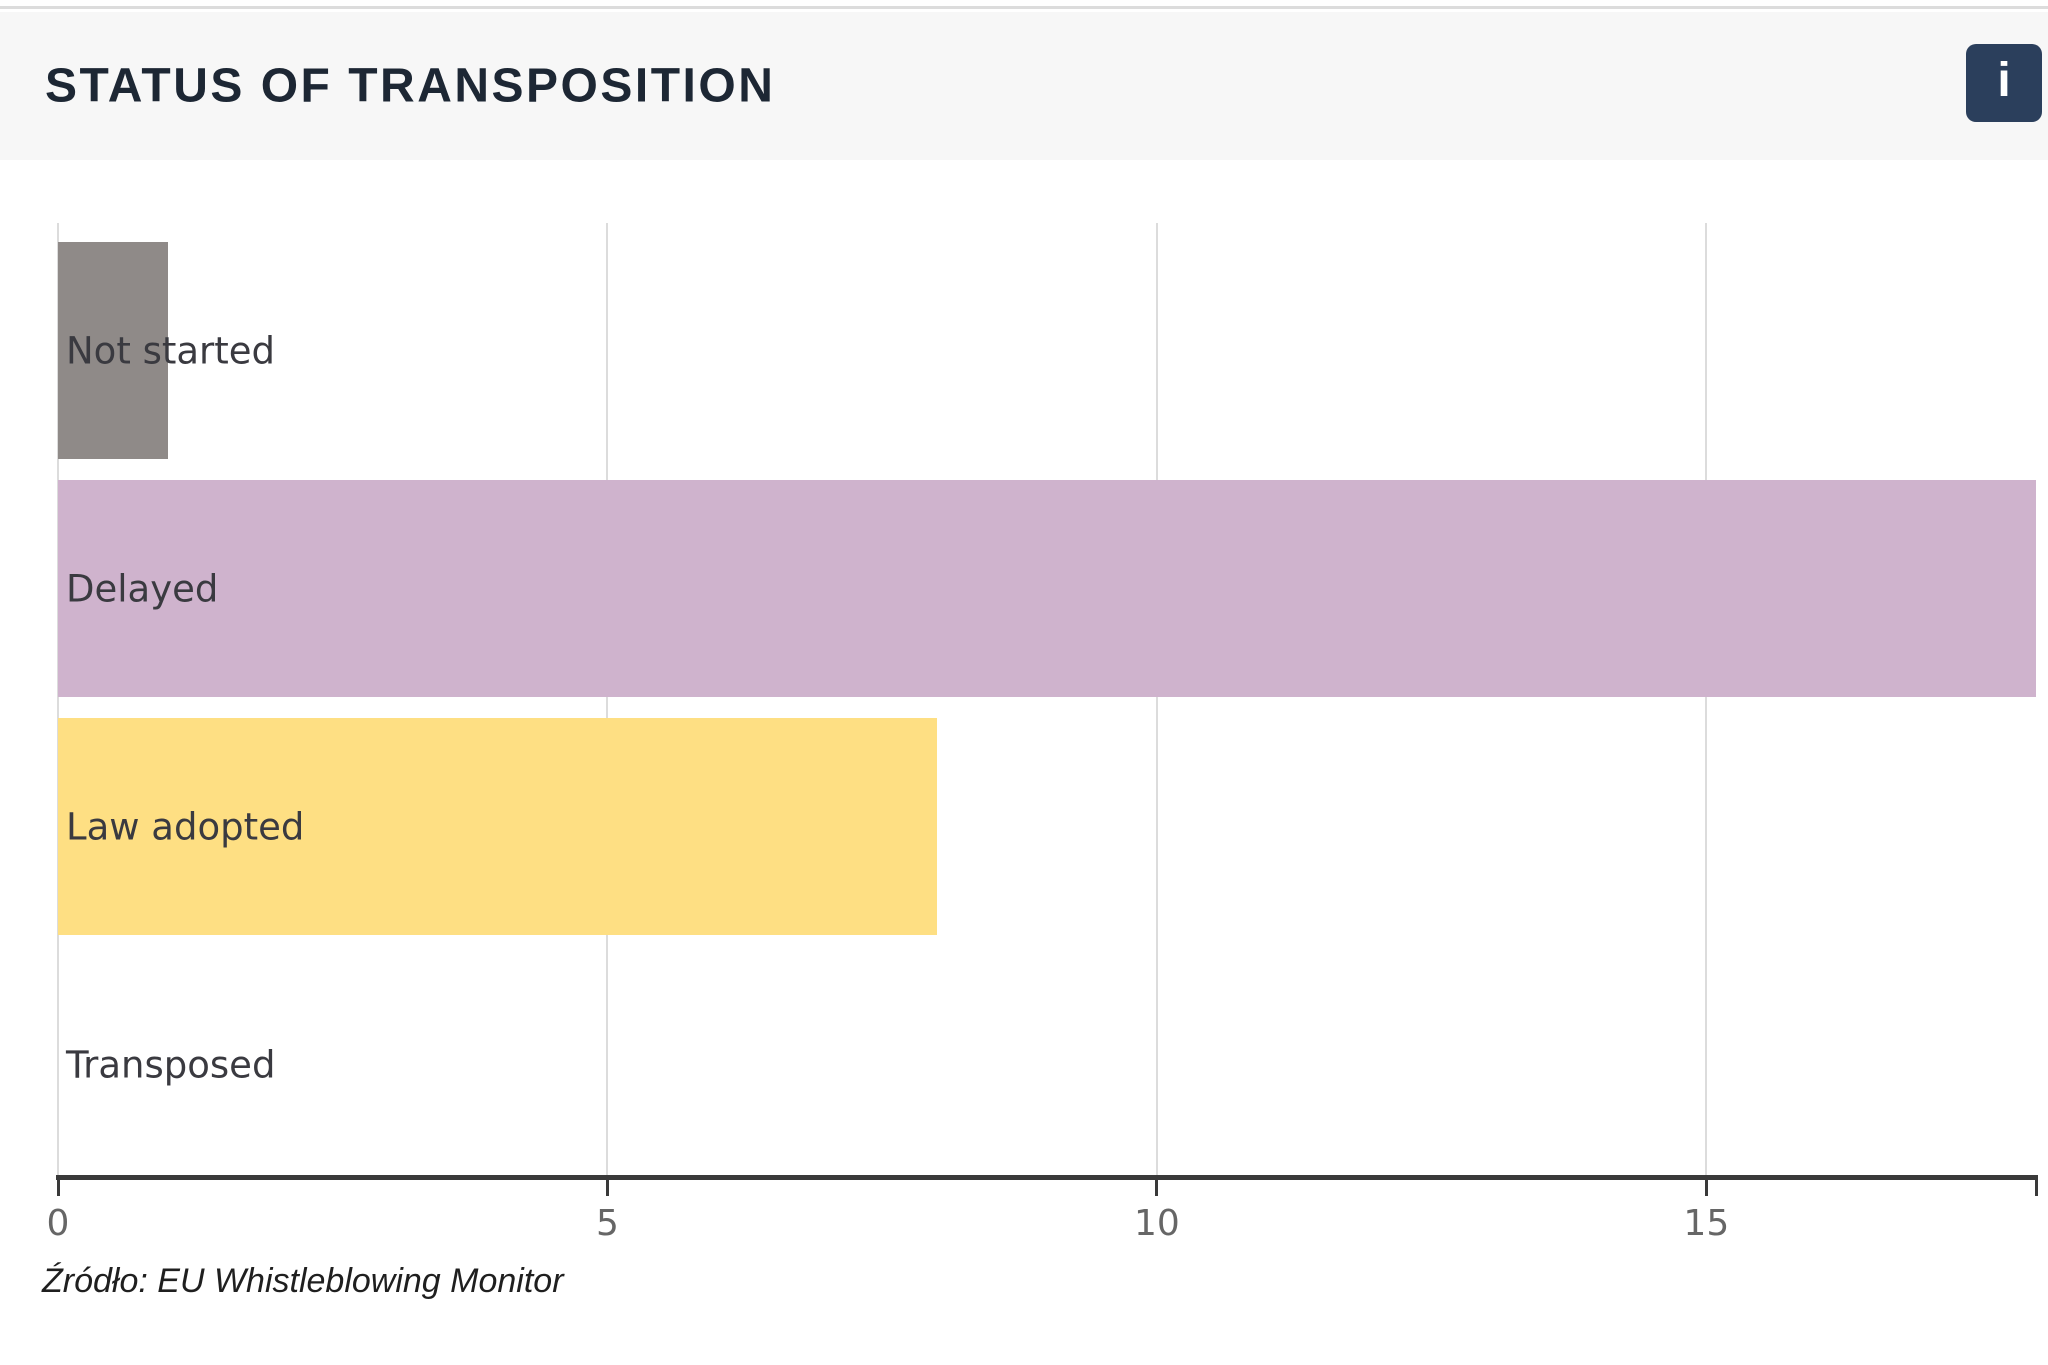  Describe the element at coordinates (2036, 1188) in the screenshot. I see `axis-end-cap` at that location.